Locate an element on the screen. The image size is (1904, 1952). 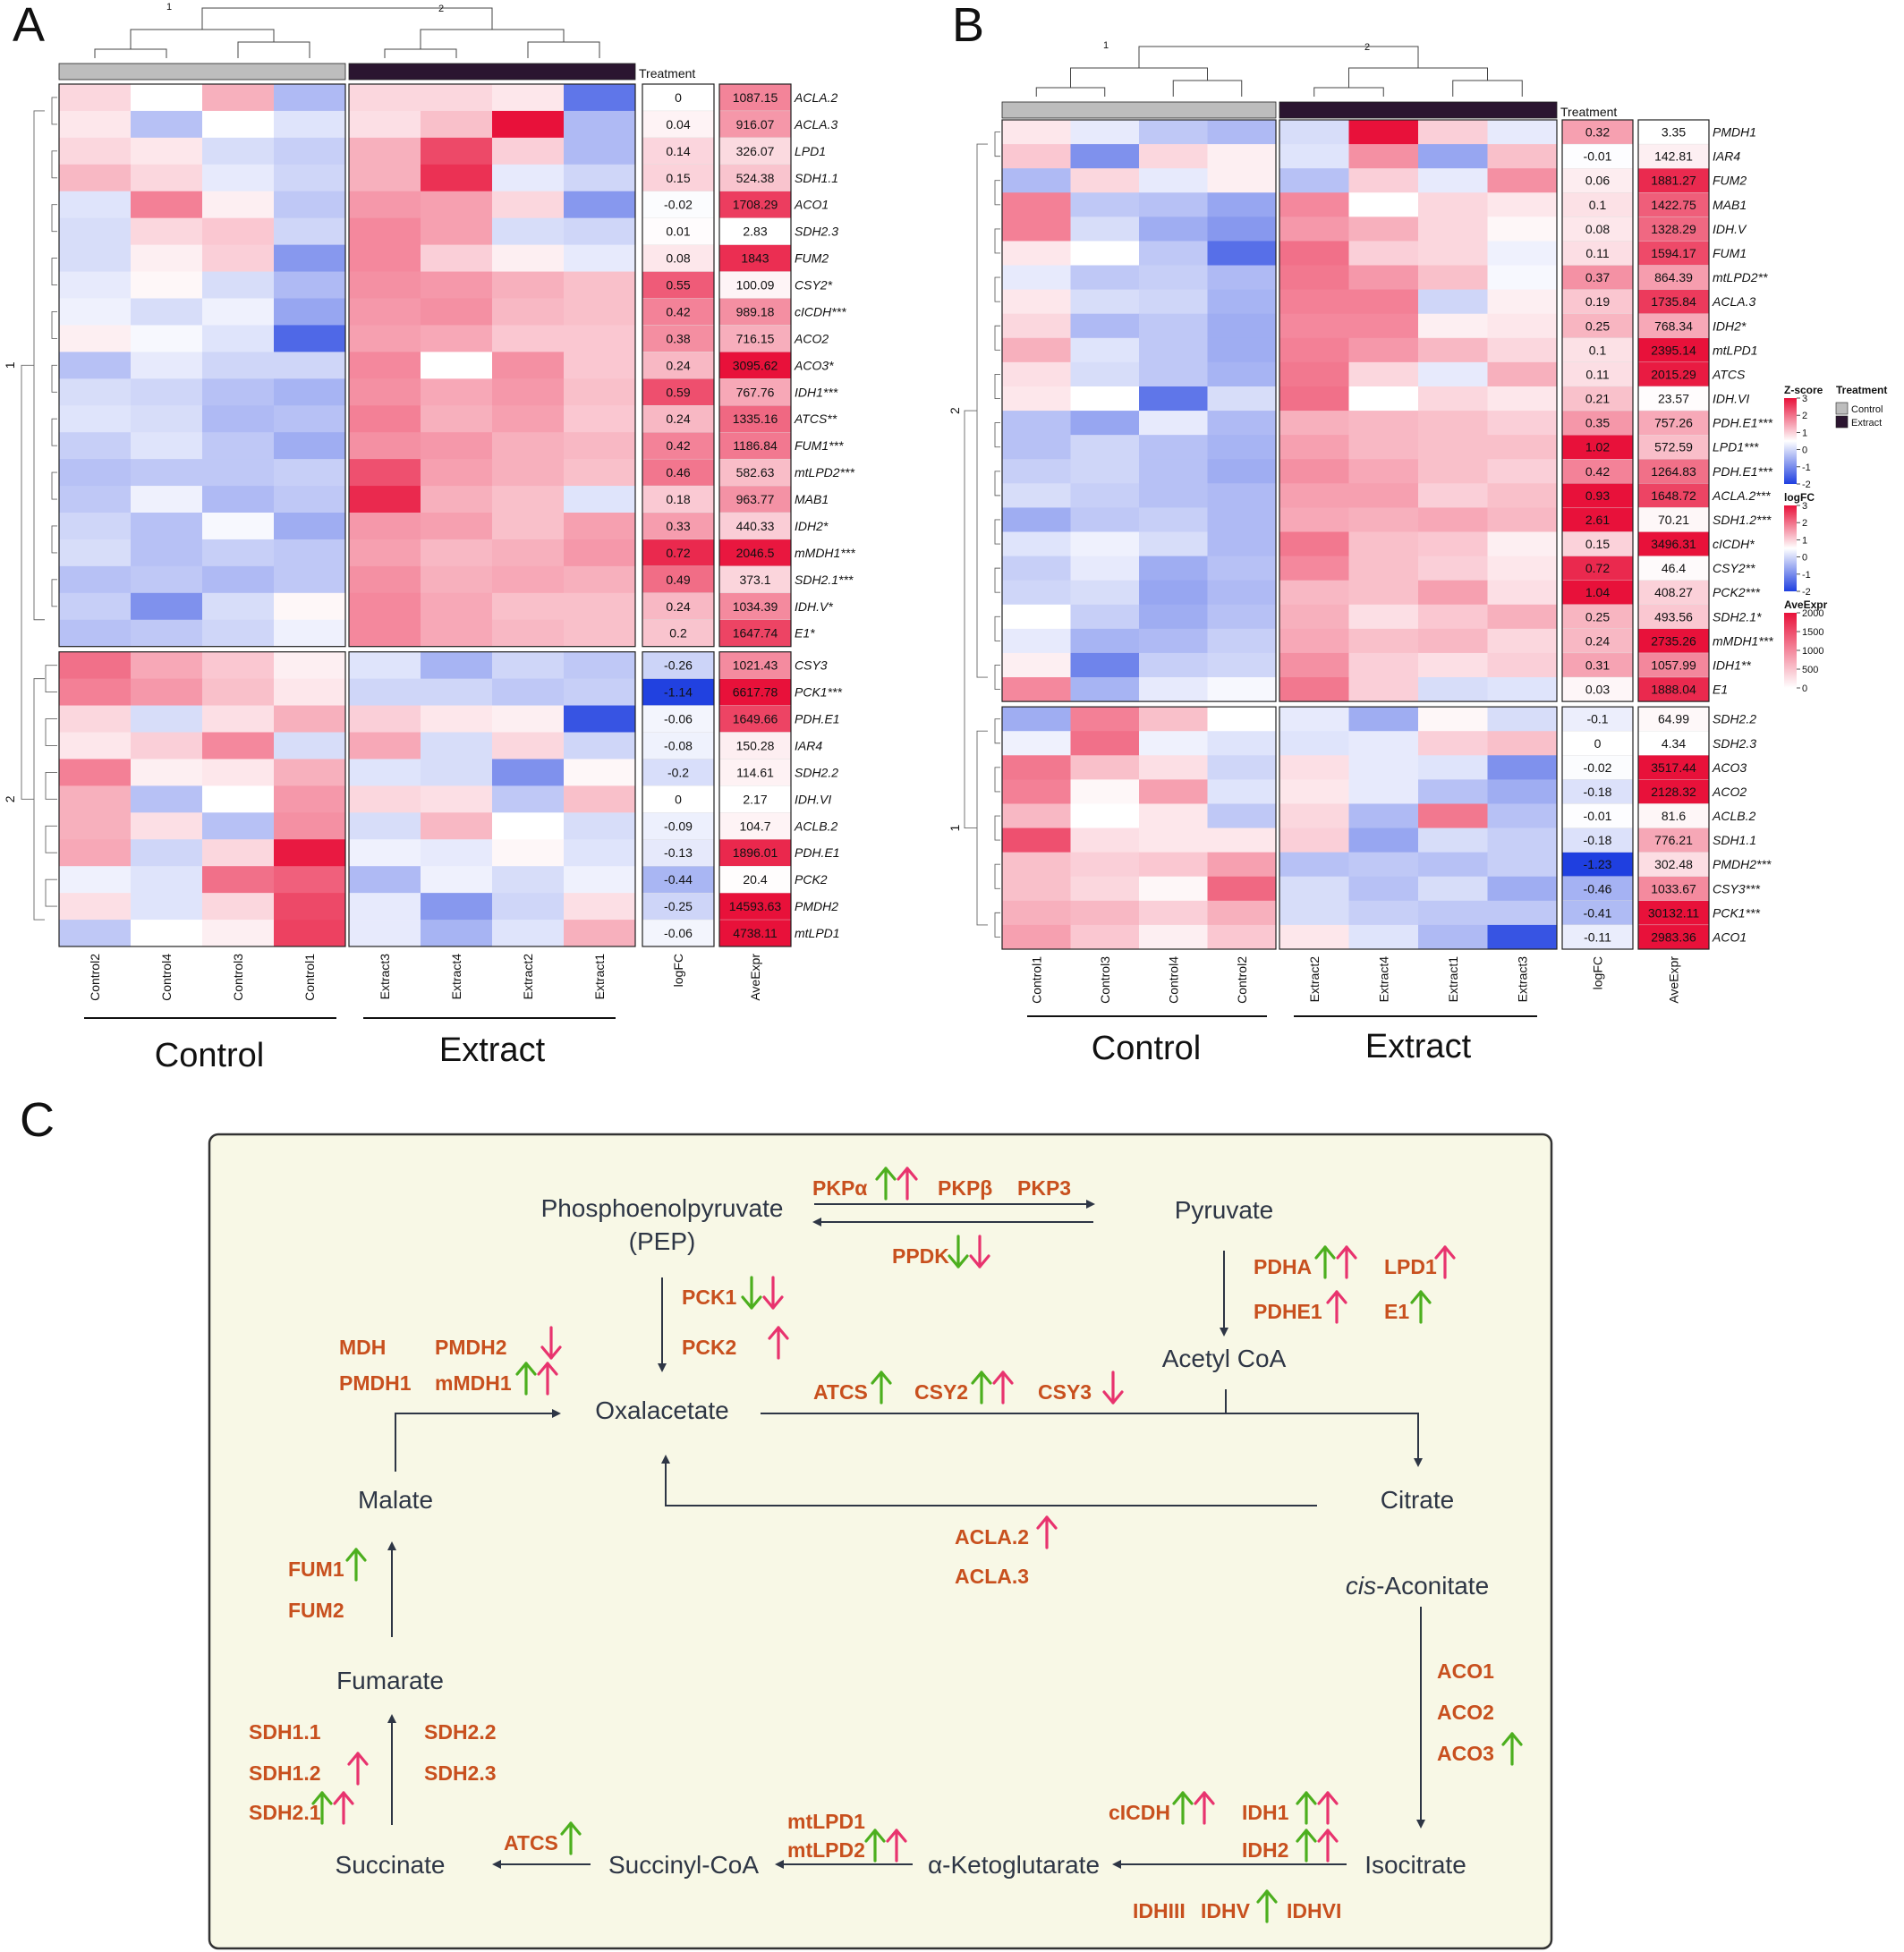
legend-tick-label: -1 is located at coordinates (1806, 575).